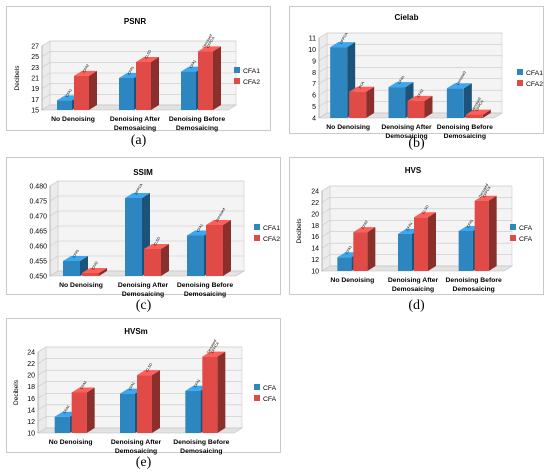 The image size is (550, 476). What do you see at coordinates (143, 305) in the screenshot?
I see `panel-label: (c)` at bounding box center [143, 305].